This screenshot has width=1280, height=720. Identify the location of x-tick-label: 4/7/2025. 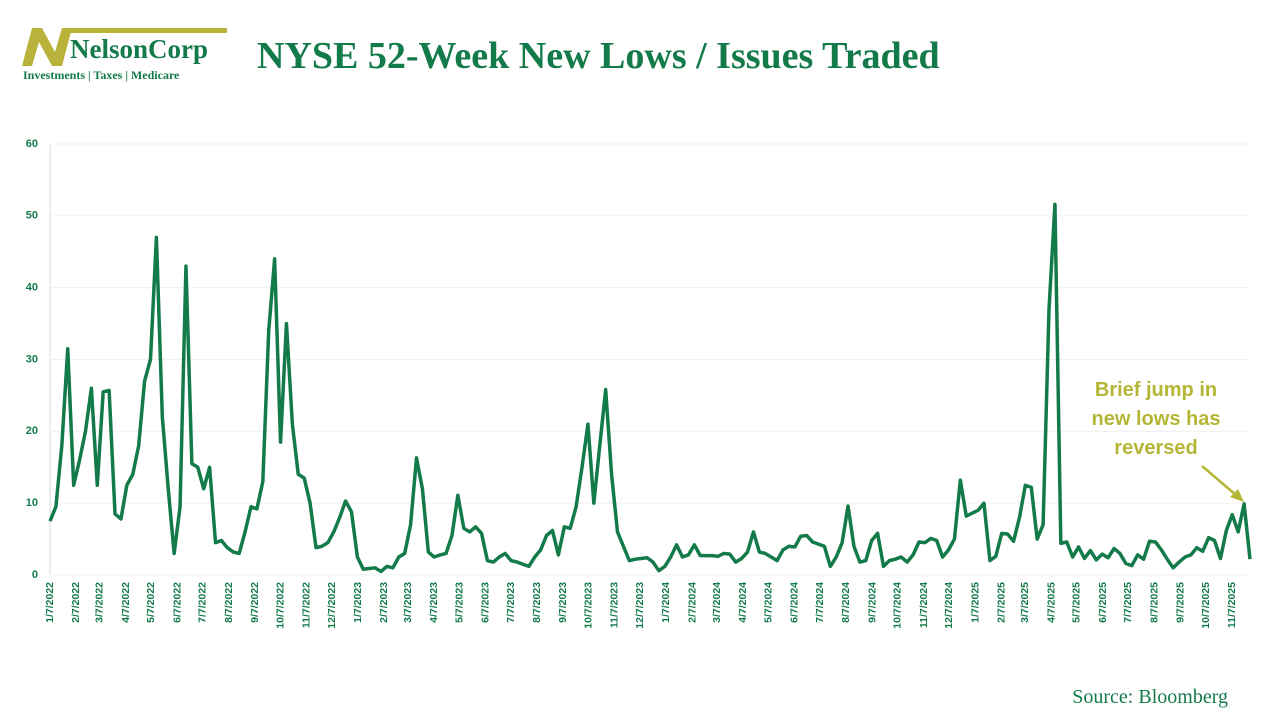
(1051, 602).